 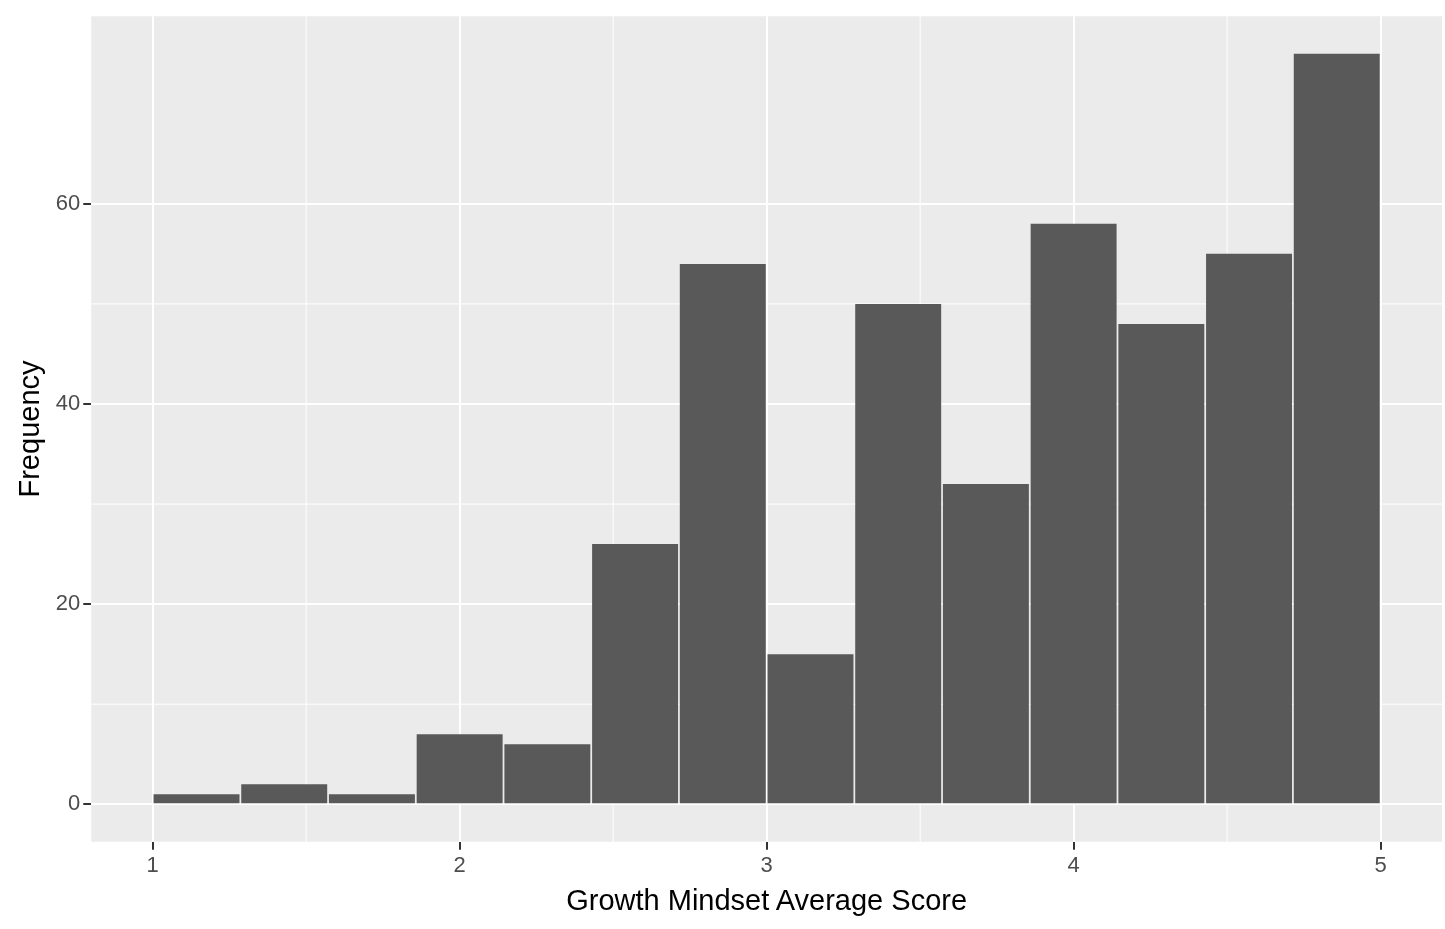 I want to click on x-tick-label: 4, so click(x=1073, y=865).